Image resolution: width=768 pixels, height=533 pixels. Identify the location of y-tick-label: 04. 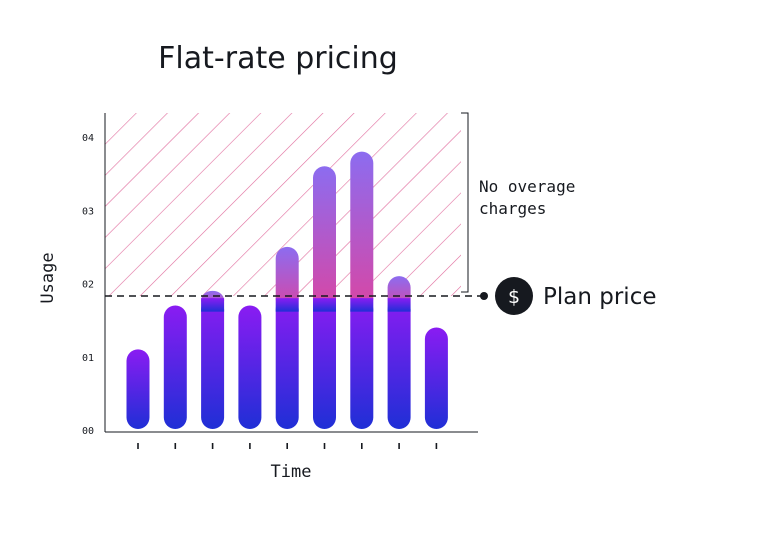
(88, 138).